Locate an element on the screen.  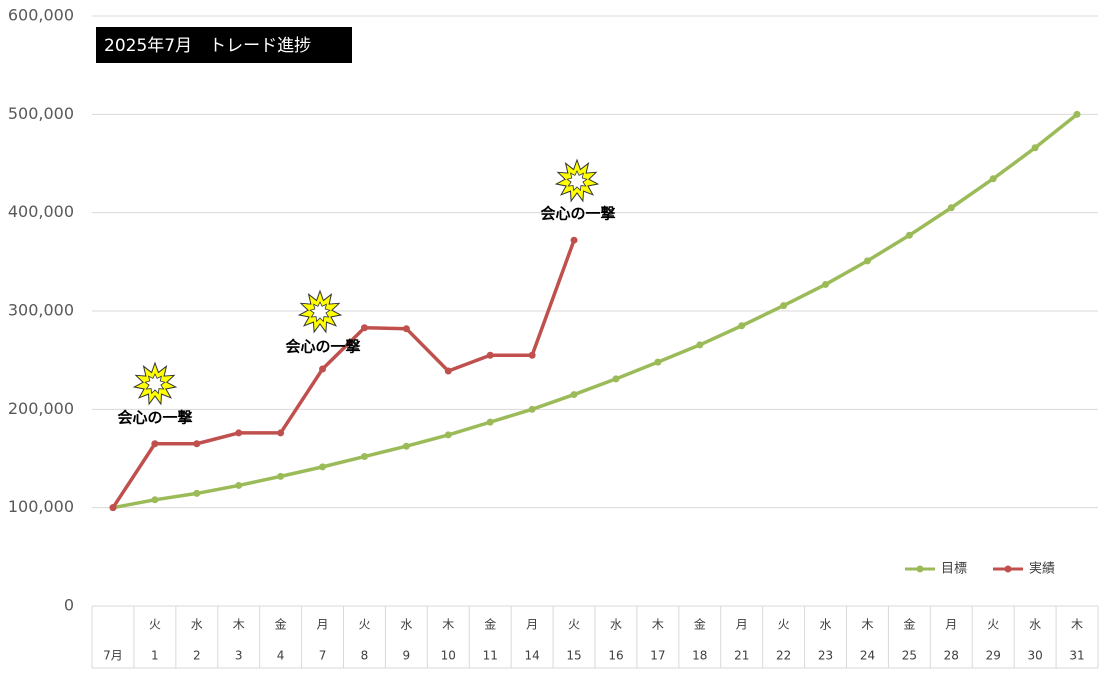
y-tick-label: 0 is located at coordinates (69, 605).